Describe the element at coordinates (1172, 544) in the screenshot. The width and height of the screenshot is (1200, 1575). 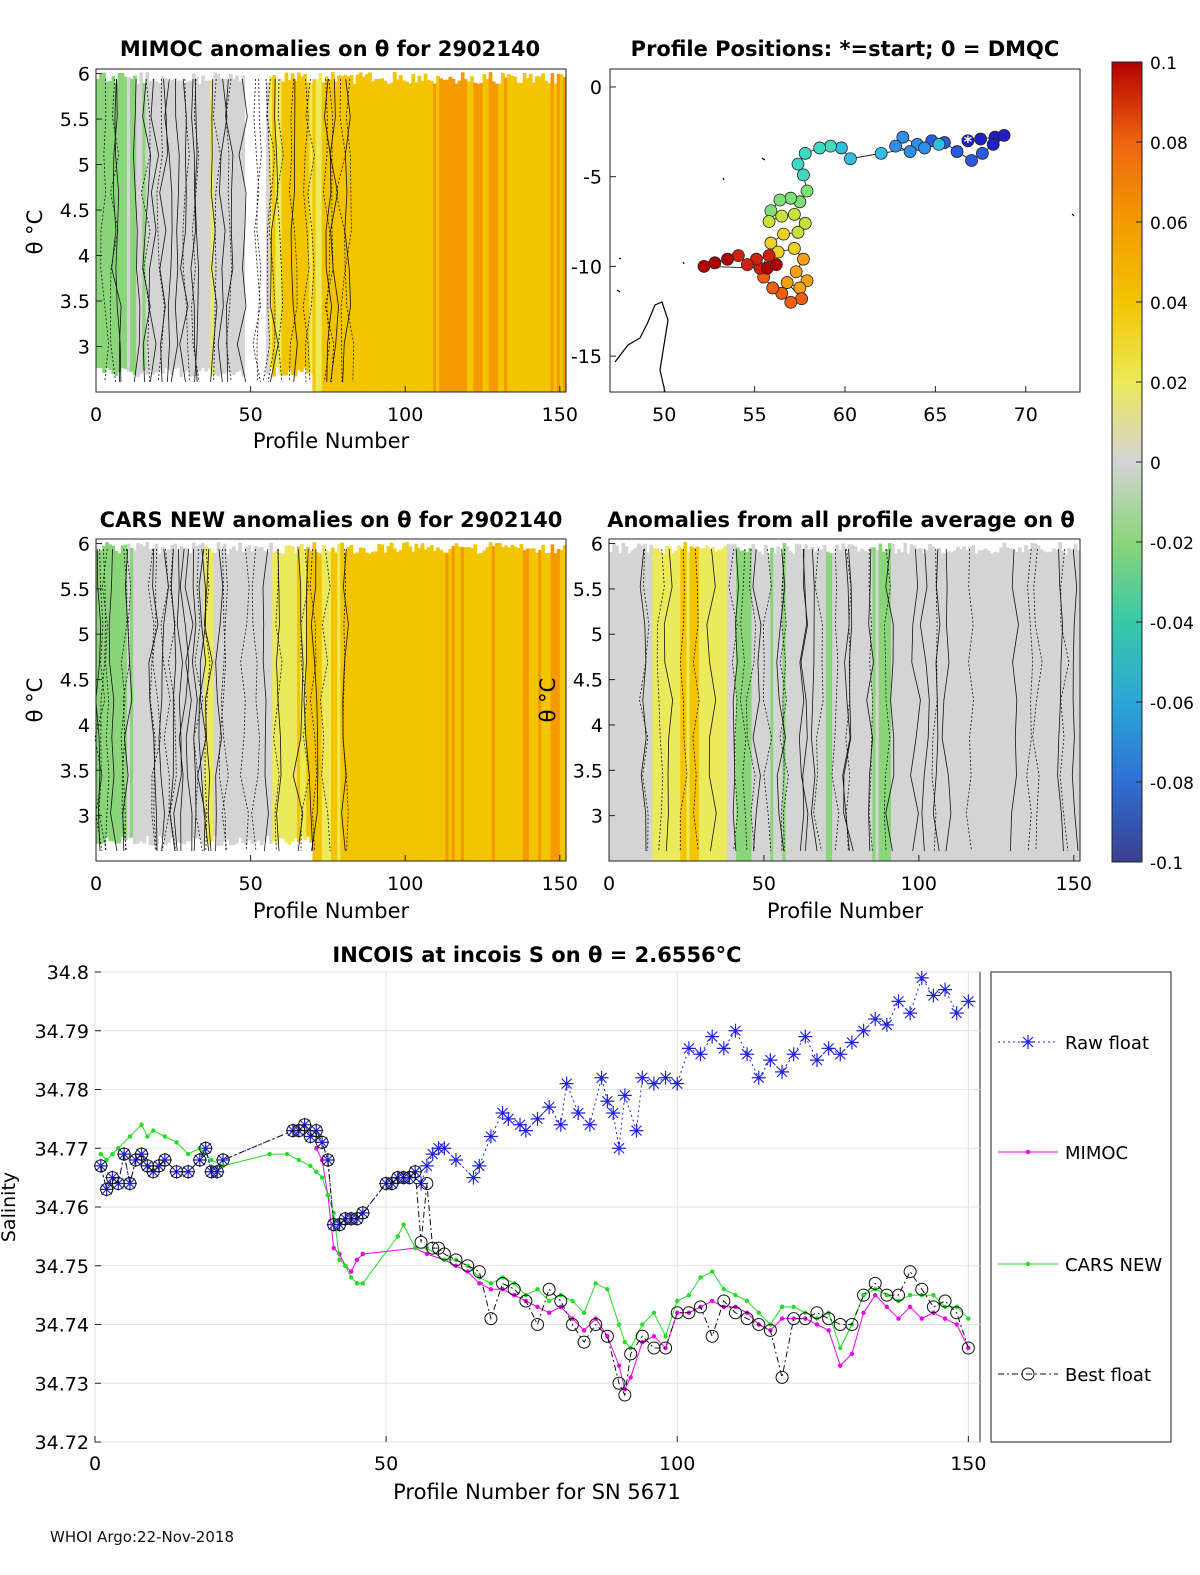
I see `colorbar-tick-label: -0.02` at that location.